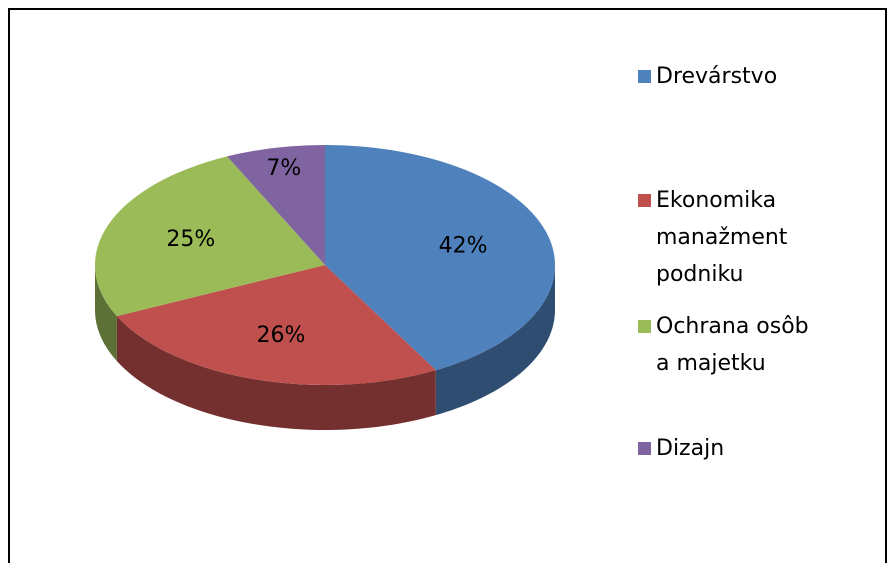 The width and height of the screenshot is (896, 563). I want to click on data-label: 42%, so click(463, 245).